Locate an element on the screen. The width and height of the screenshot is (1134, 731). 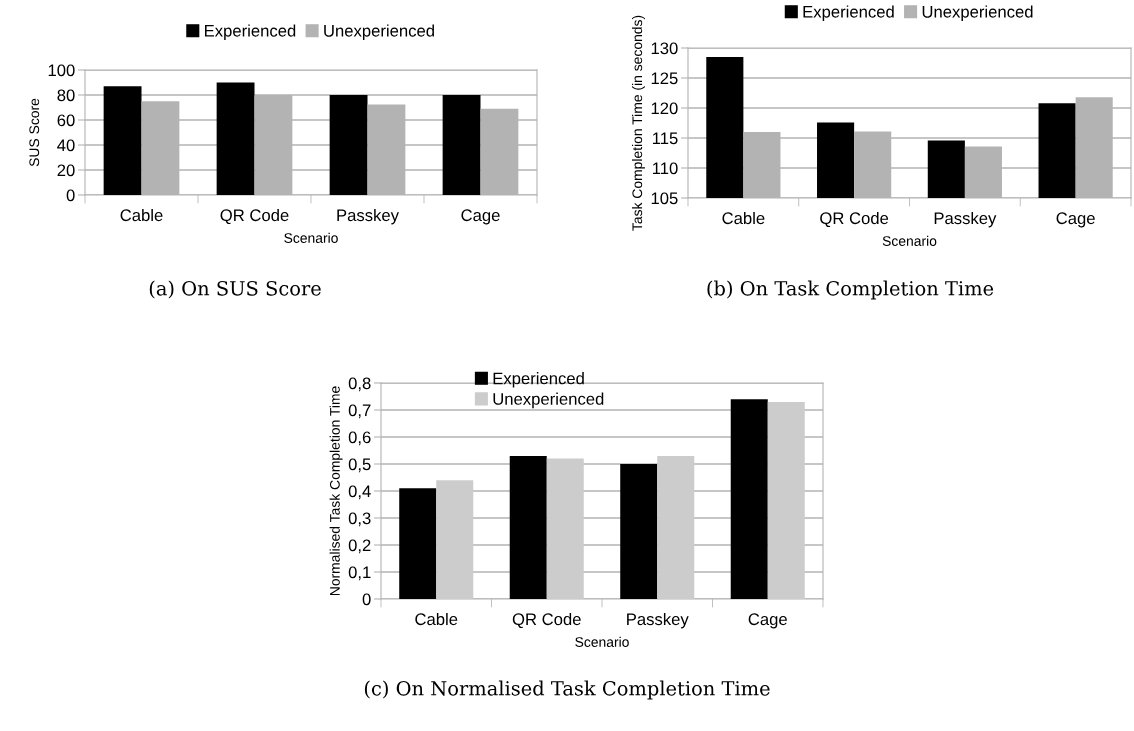
y-tick-label: 0,5 is located at coordinates (359, 465).